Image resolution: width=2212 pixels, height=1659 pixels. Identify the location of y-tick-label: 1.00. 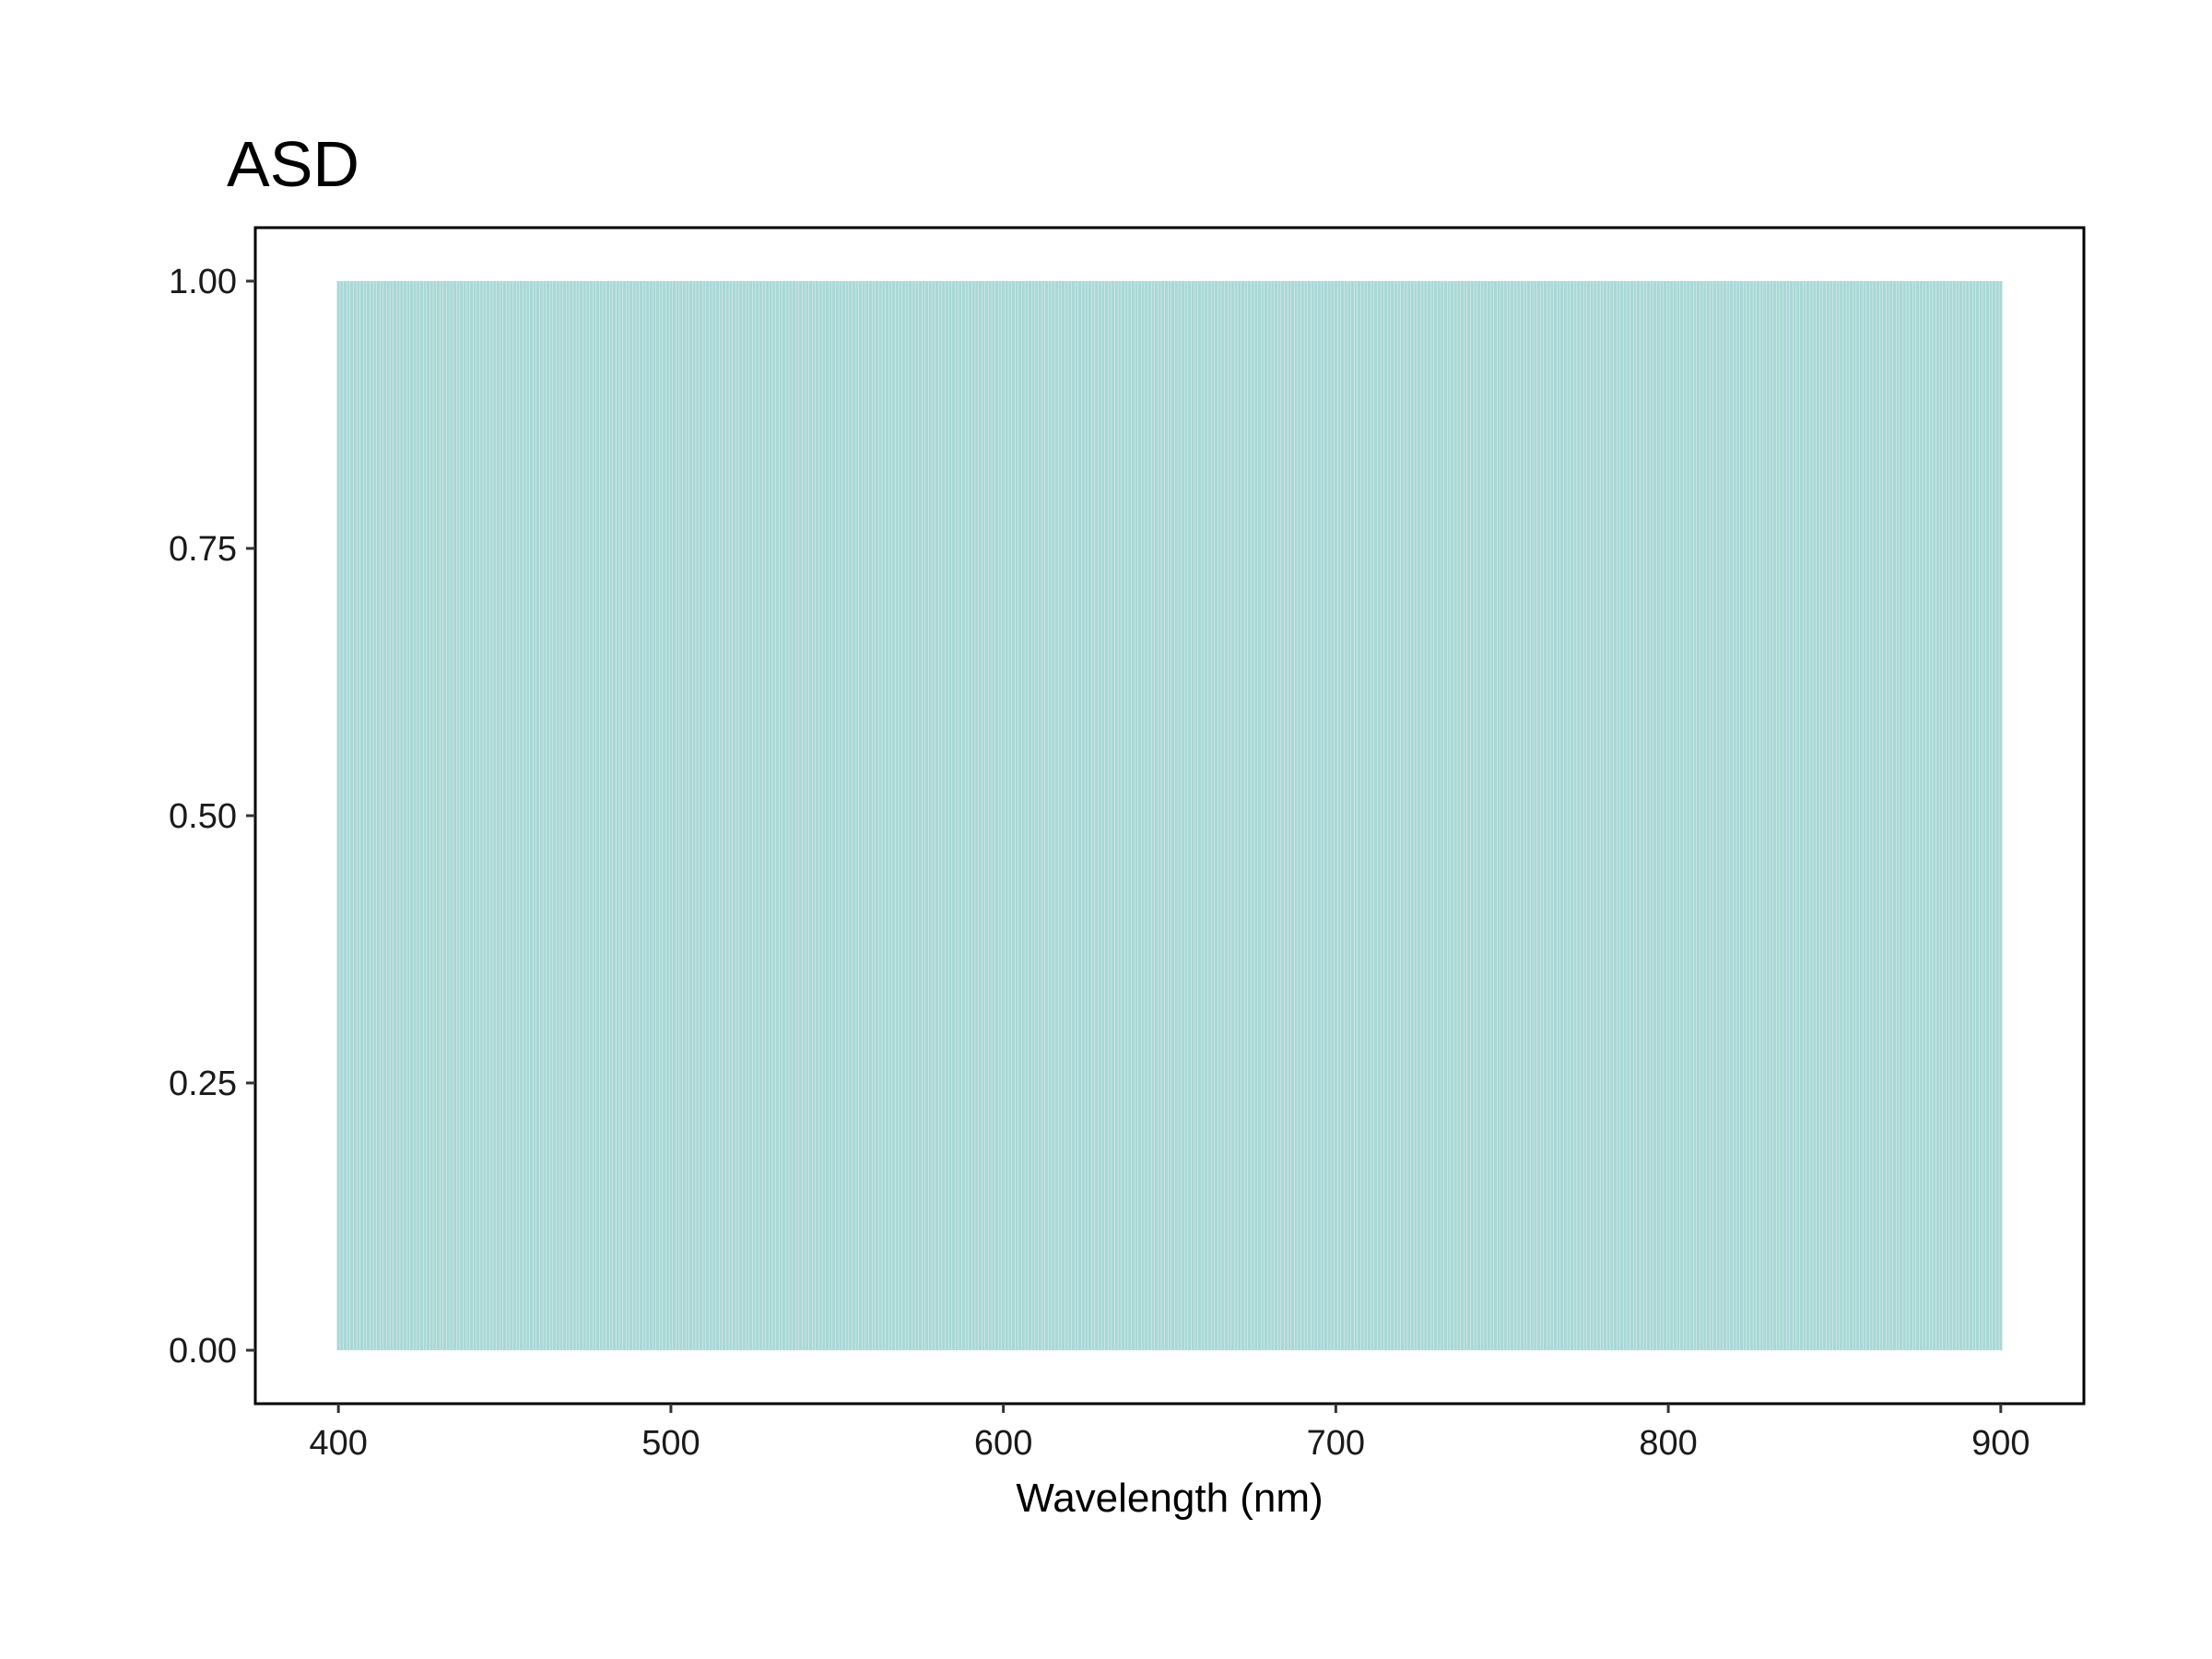
(203, 282).